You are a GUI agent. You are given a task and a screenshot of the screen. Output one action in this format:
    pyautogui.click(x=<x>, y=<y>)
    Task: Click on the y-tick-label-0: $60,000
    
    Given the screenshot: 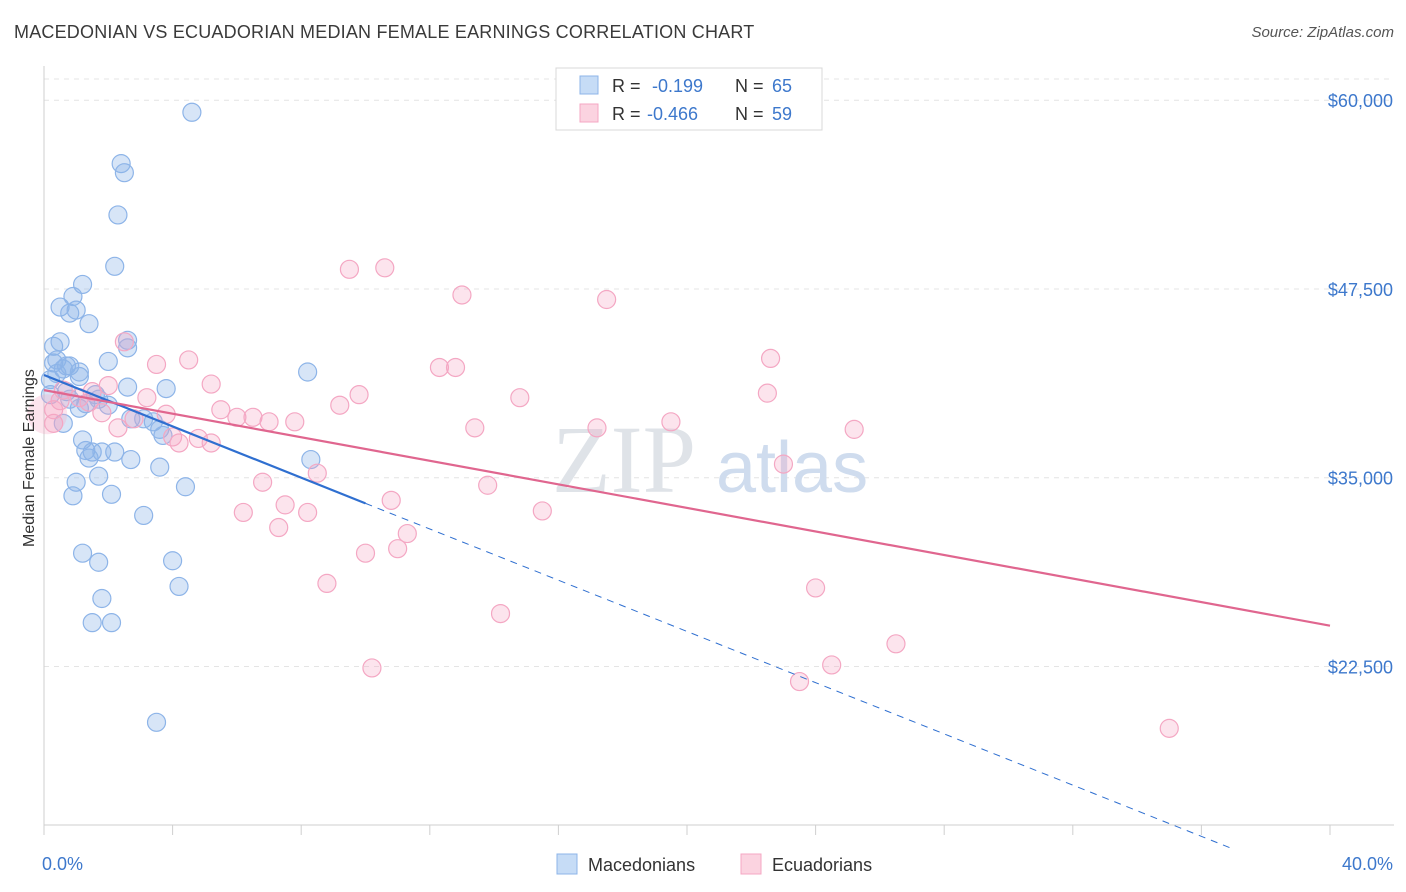 What is the action you would take?
    pyautogui.click(x=1360, y=101)
    